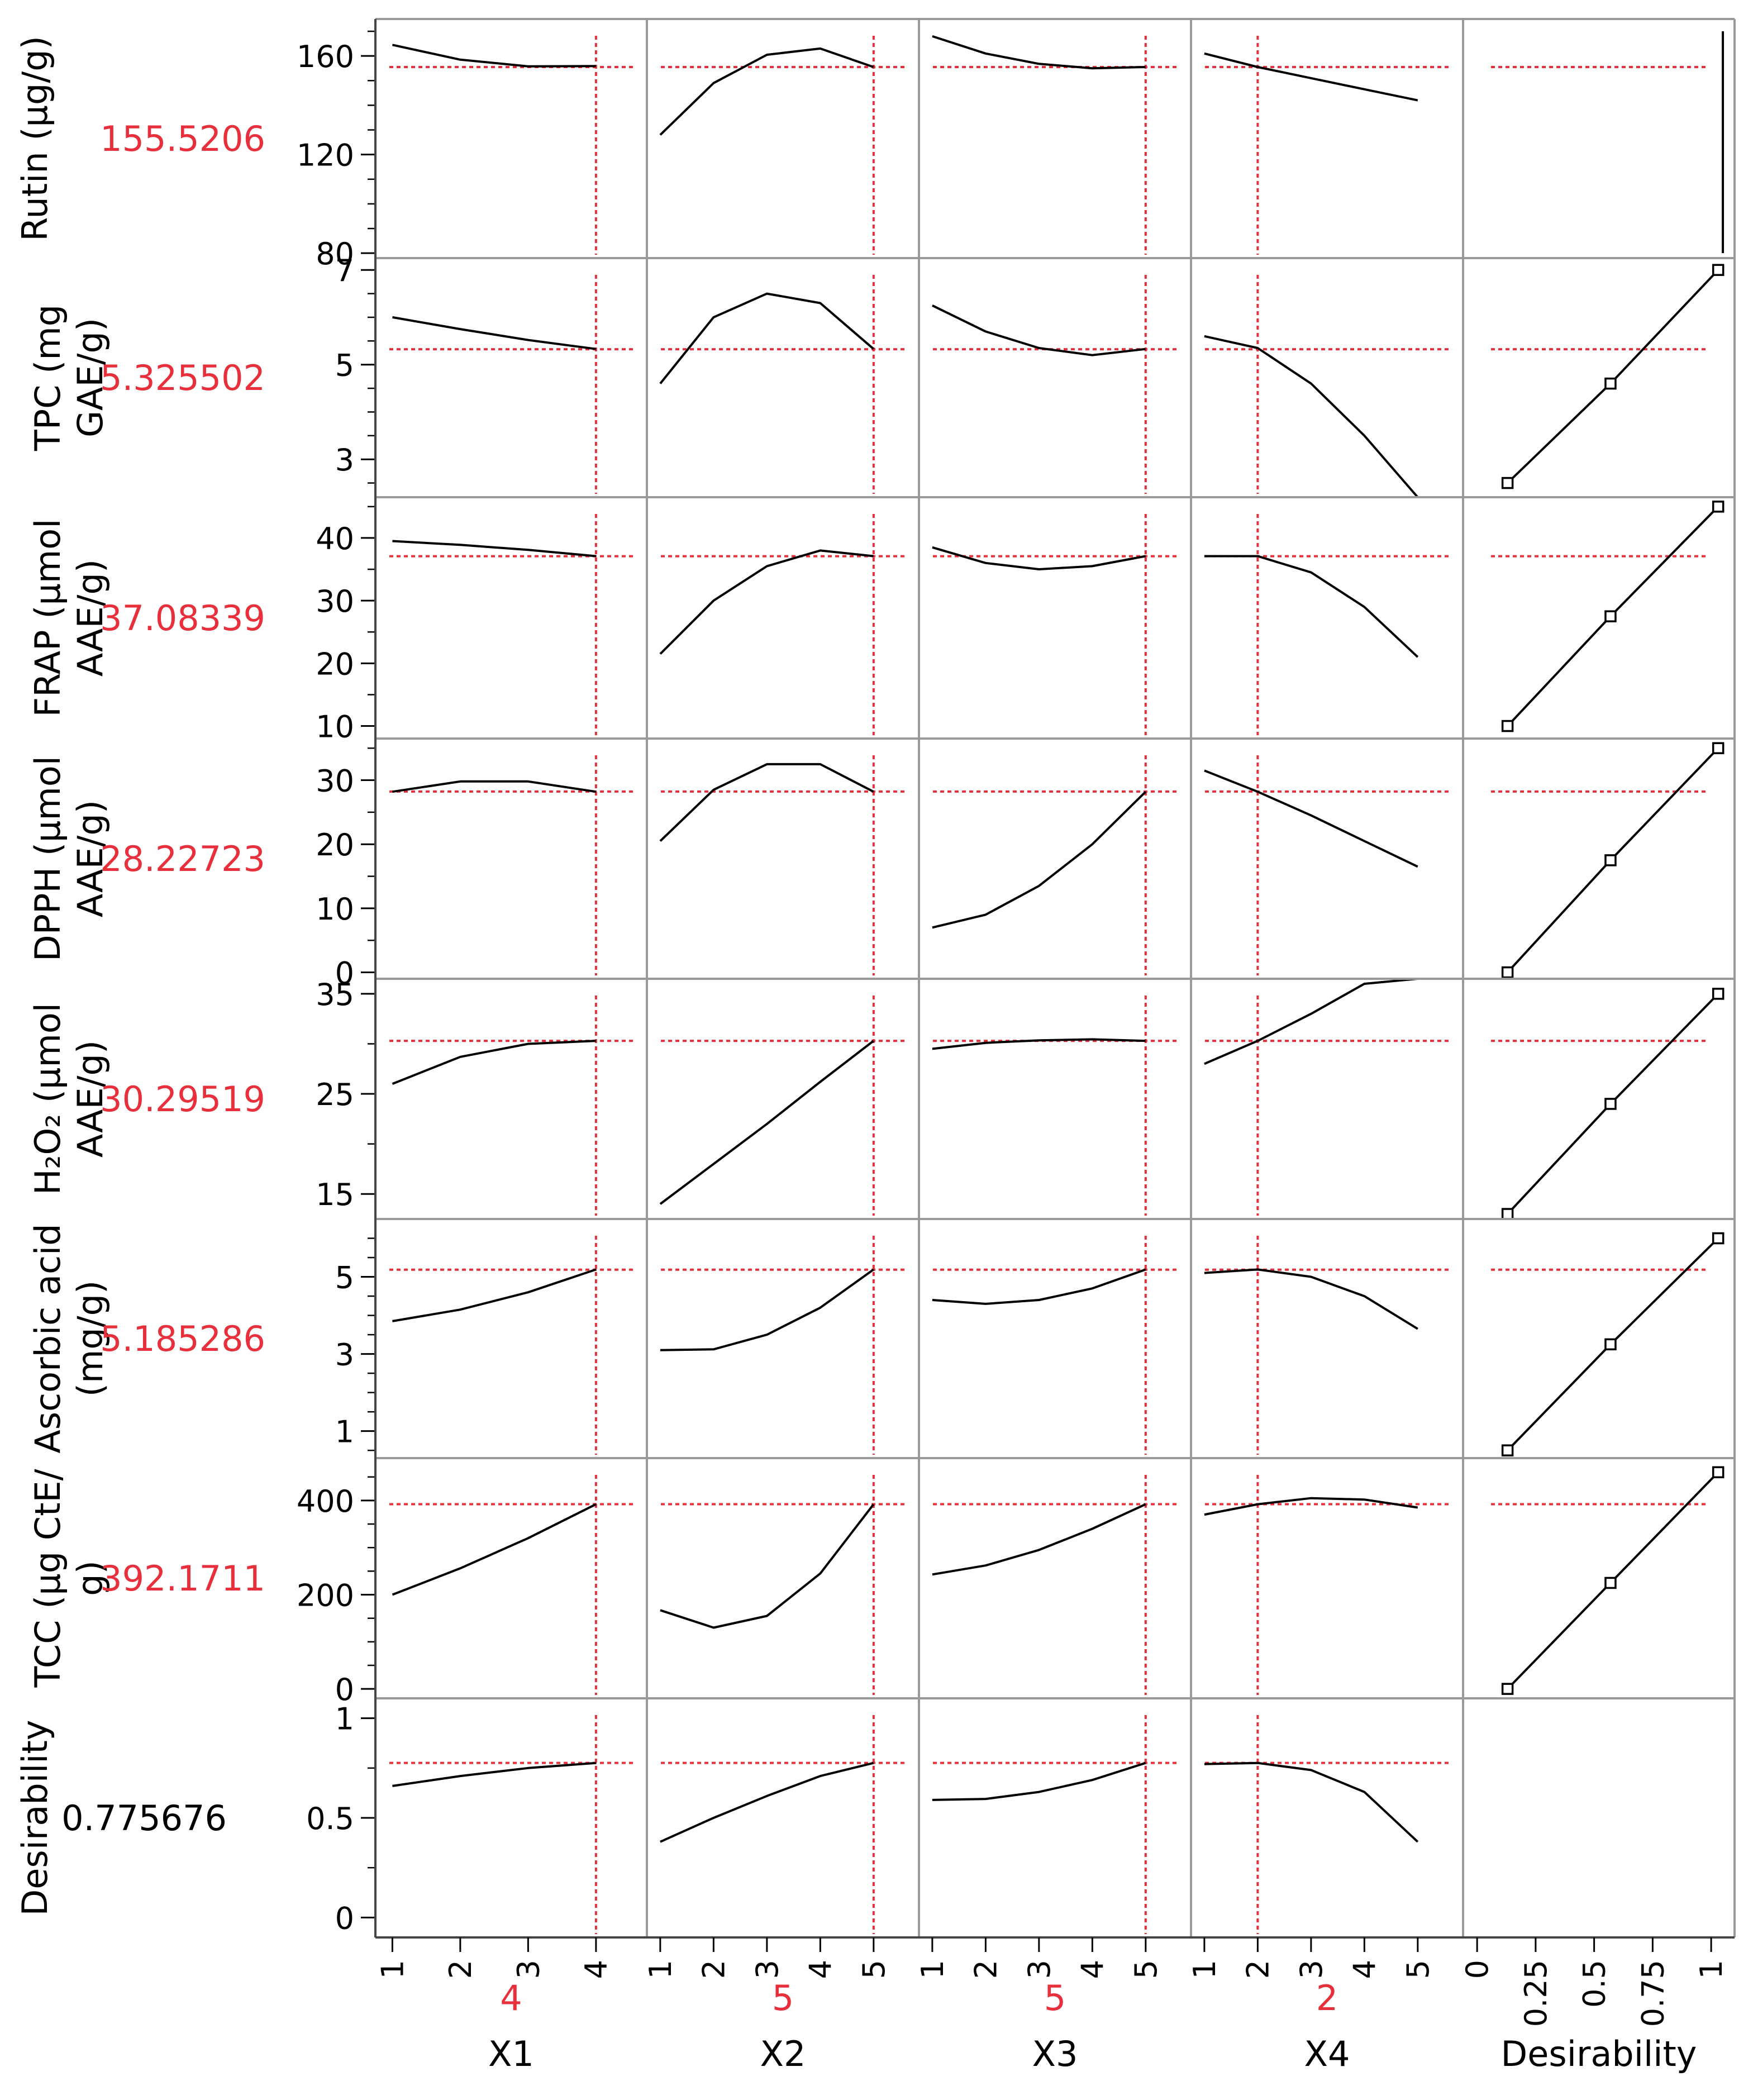 This screenshot has height=2100, width=1753. What do you see at coordinates (511, 2054) in the screenshot?
I see `factor-name: X1` at bounding box center [511, 2054].